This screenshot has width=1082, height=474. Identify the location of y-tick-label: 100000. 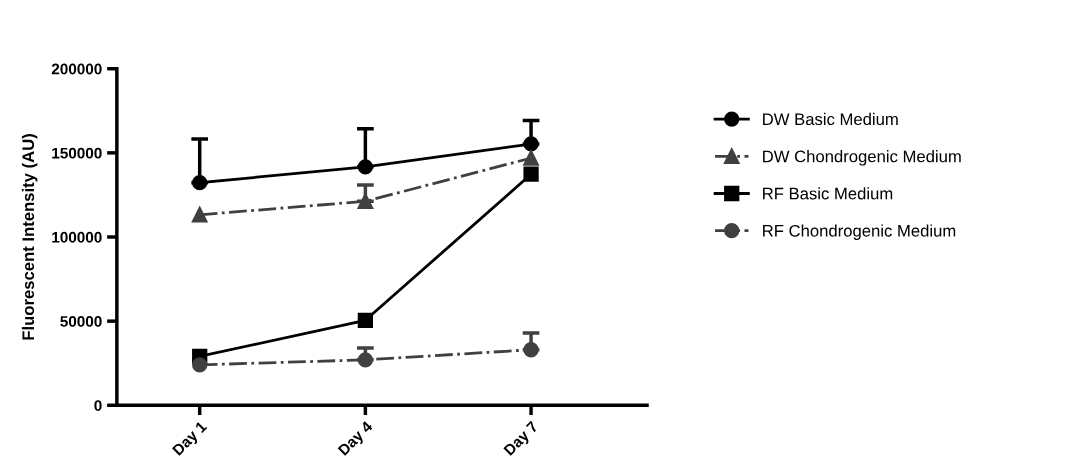
(77, 237).